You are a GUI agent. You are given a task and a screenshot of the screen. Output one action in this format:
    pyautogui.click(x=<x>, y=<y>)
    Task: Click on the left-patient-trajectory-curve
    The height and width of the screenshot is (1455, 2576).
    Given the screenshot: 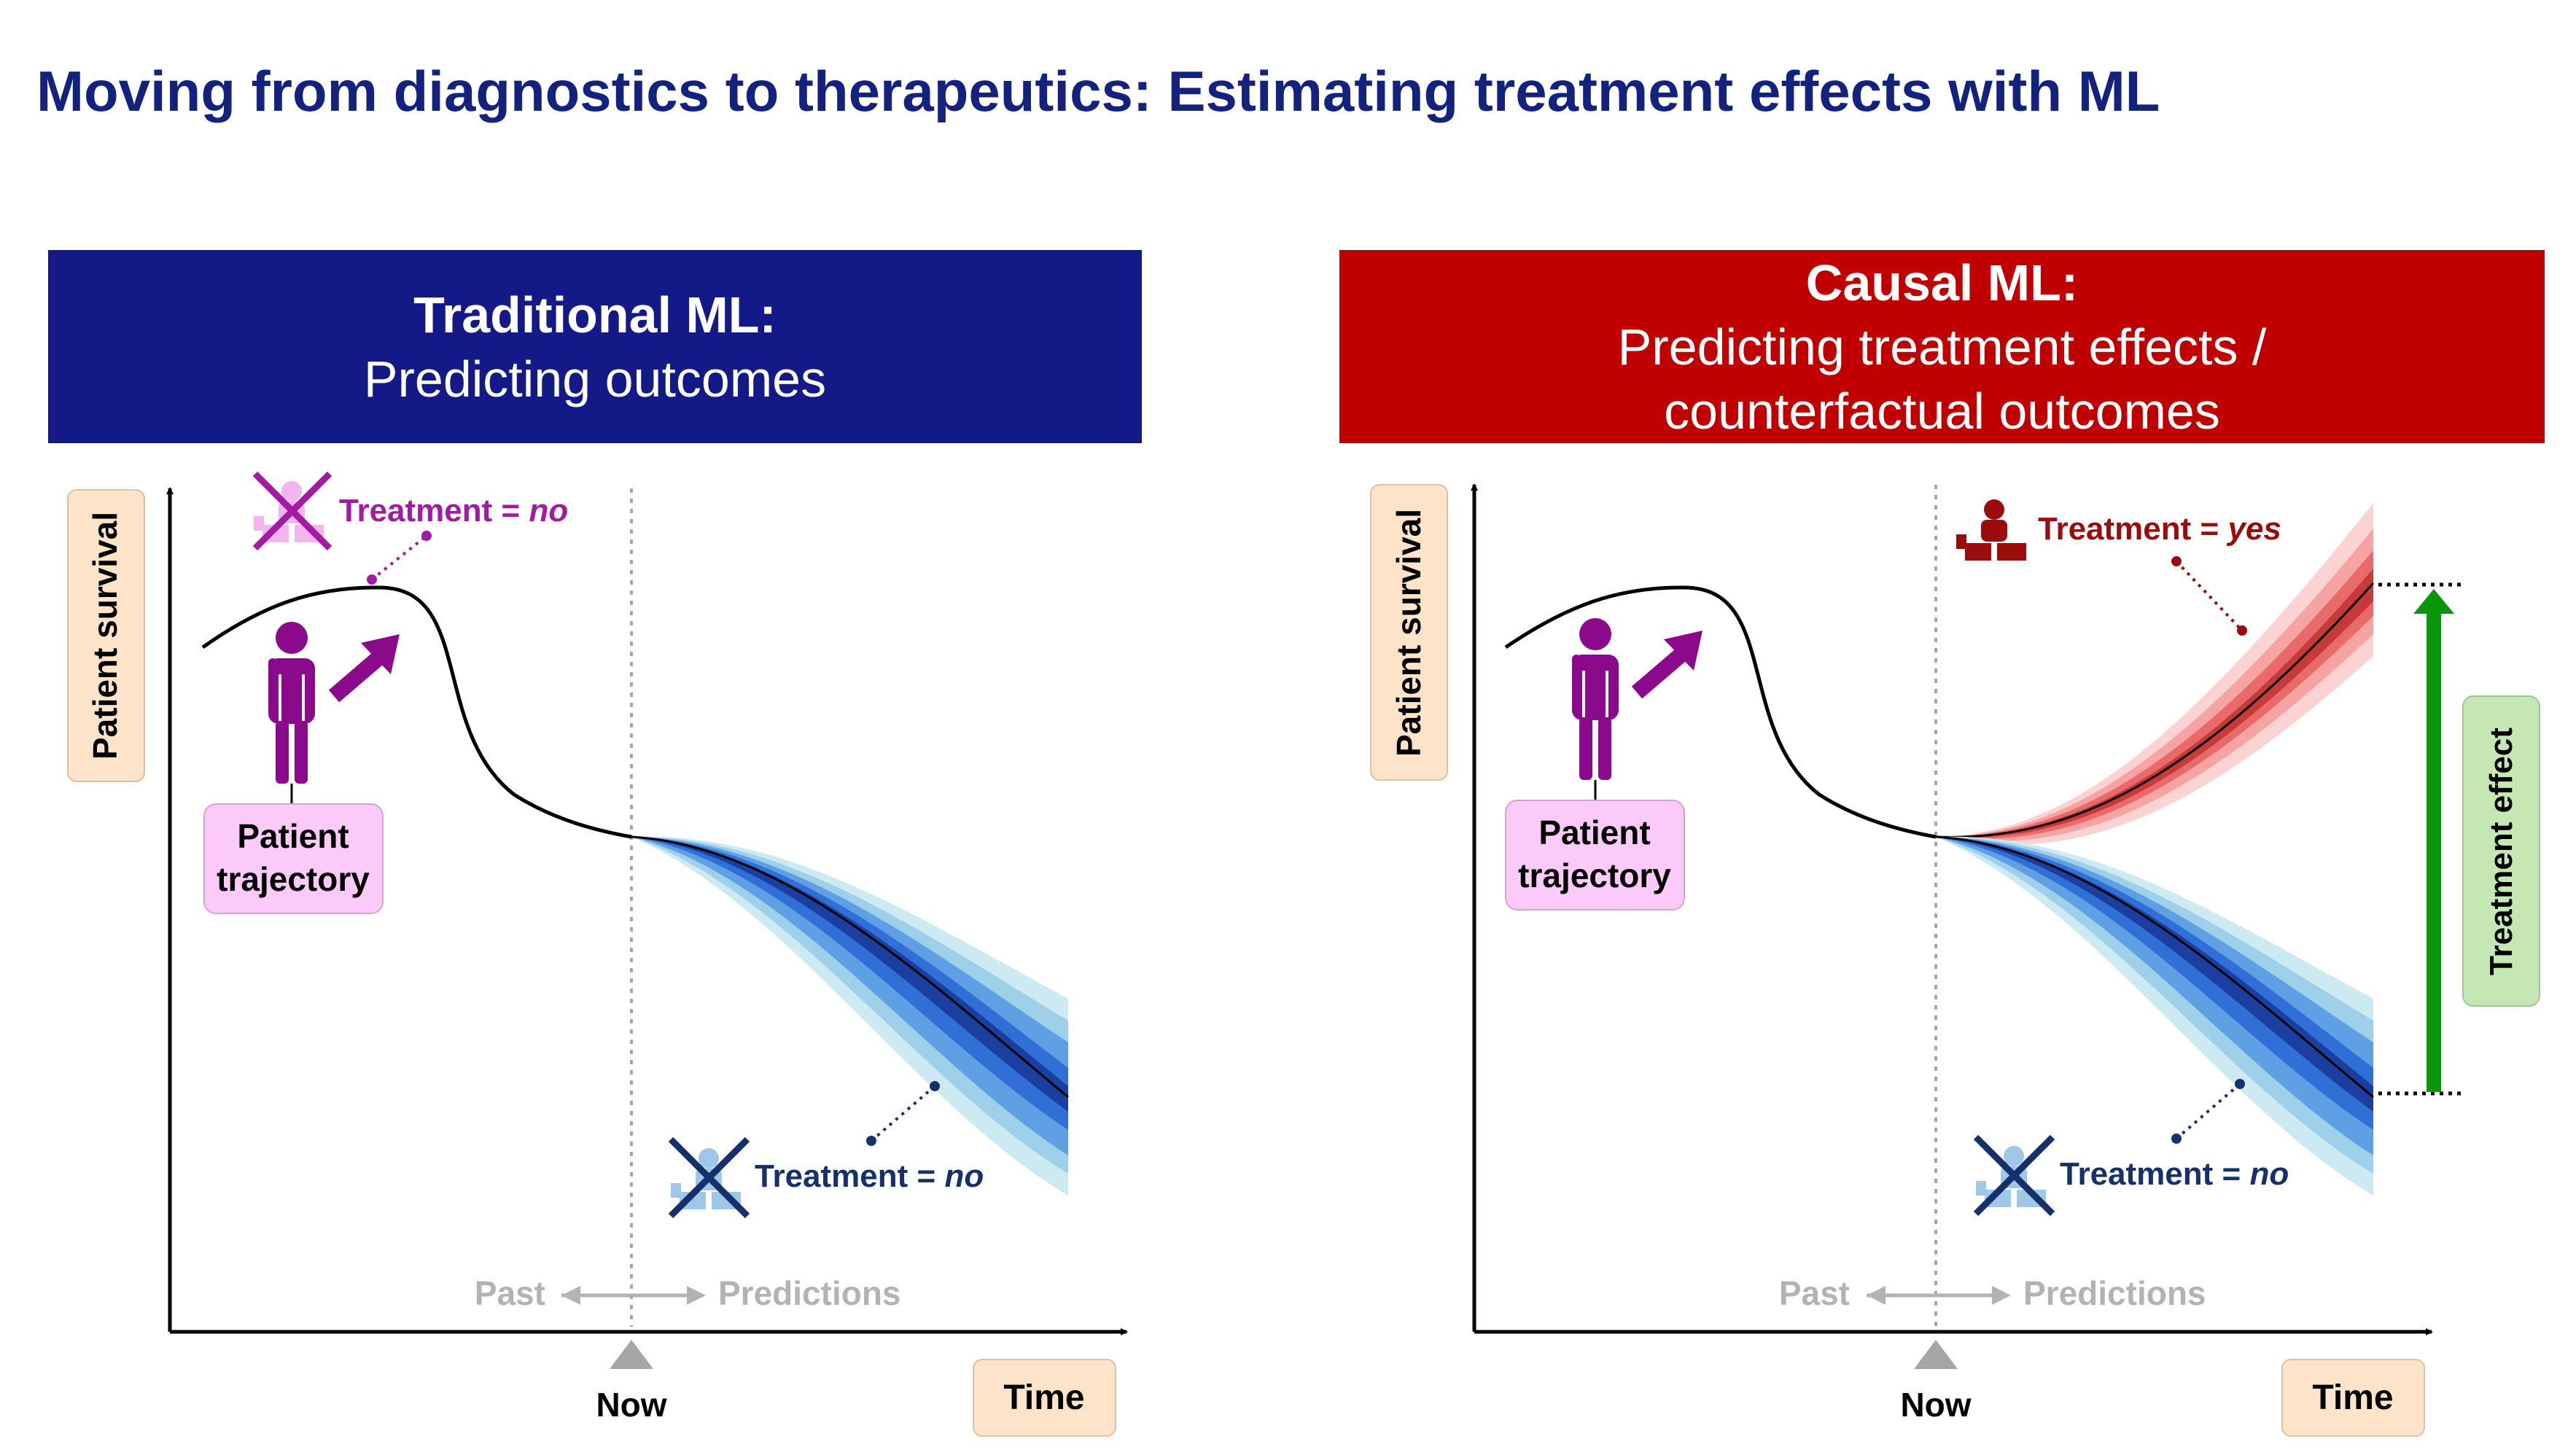 What is the action you would take?
    pyautogui.click(x=416, y=712)
    